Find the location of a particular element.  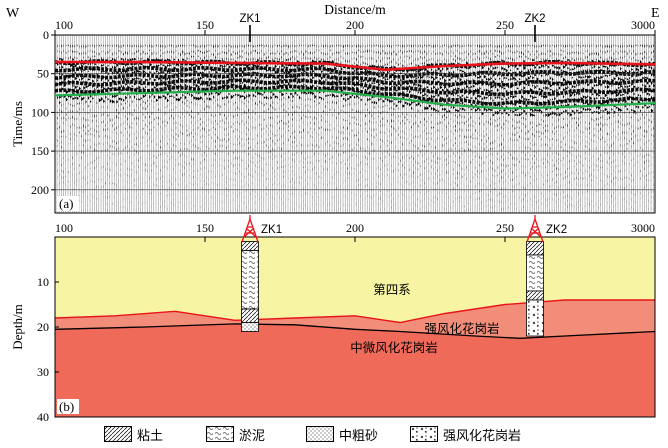

borehole-derricks: ZK1 ZK2 is located at coordinates (404, 229).